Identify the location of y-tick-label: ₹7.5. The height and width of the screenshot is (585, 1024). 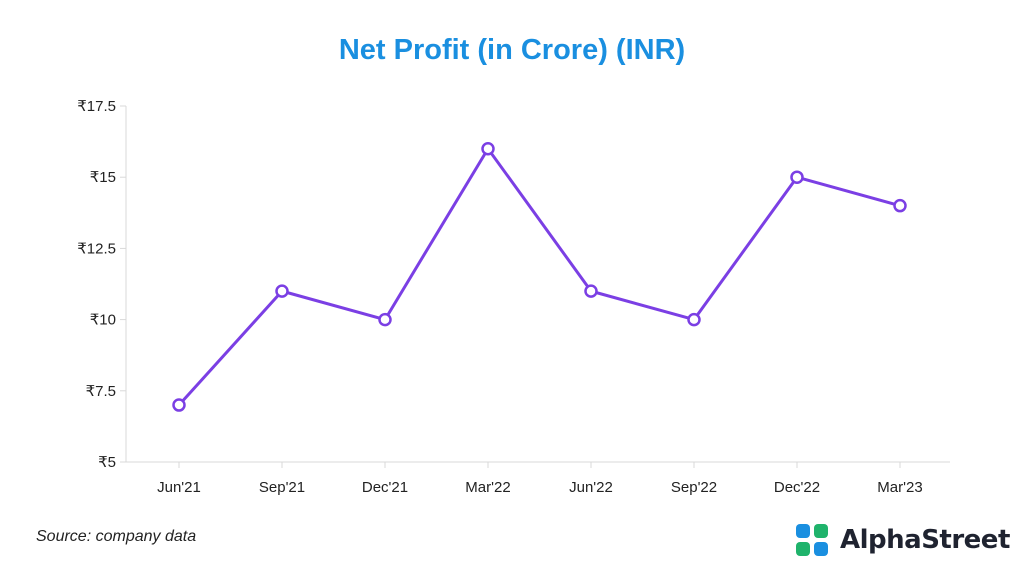
(101, 391).